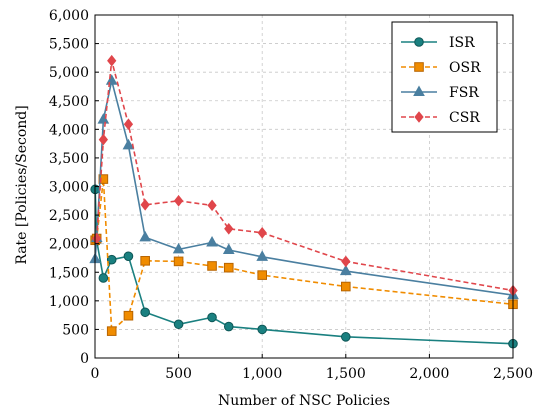 This screenshot has width=534, height=414. I want to click on legend-box, so click(444, 77).